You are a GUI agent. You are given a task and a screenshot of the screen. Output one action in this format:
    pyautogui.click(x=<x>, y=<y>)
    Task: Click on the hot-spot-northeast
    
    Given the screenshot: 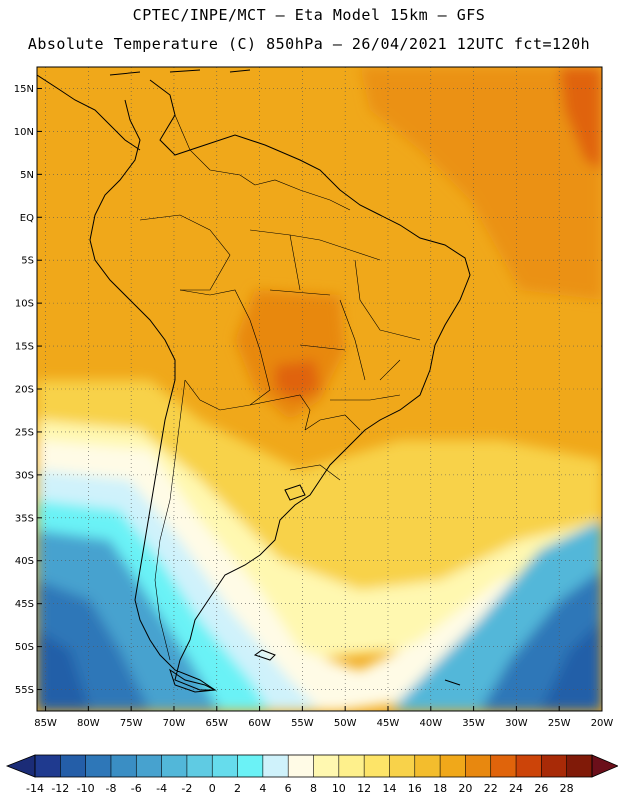 What is the action you would take?
    pyautogui.click(x=581, y=118)
    